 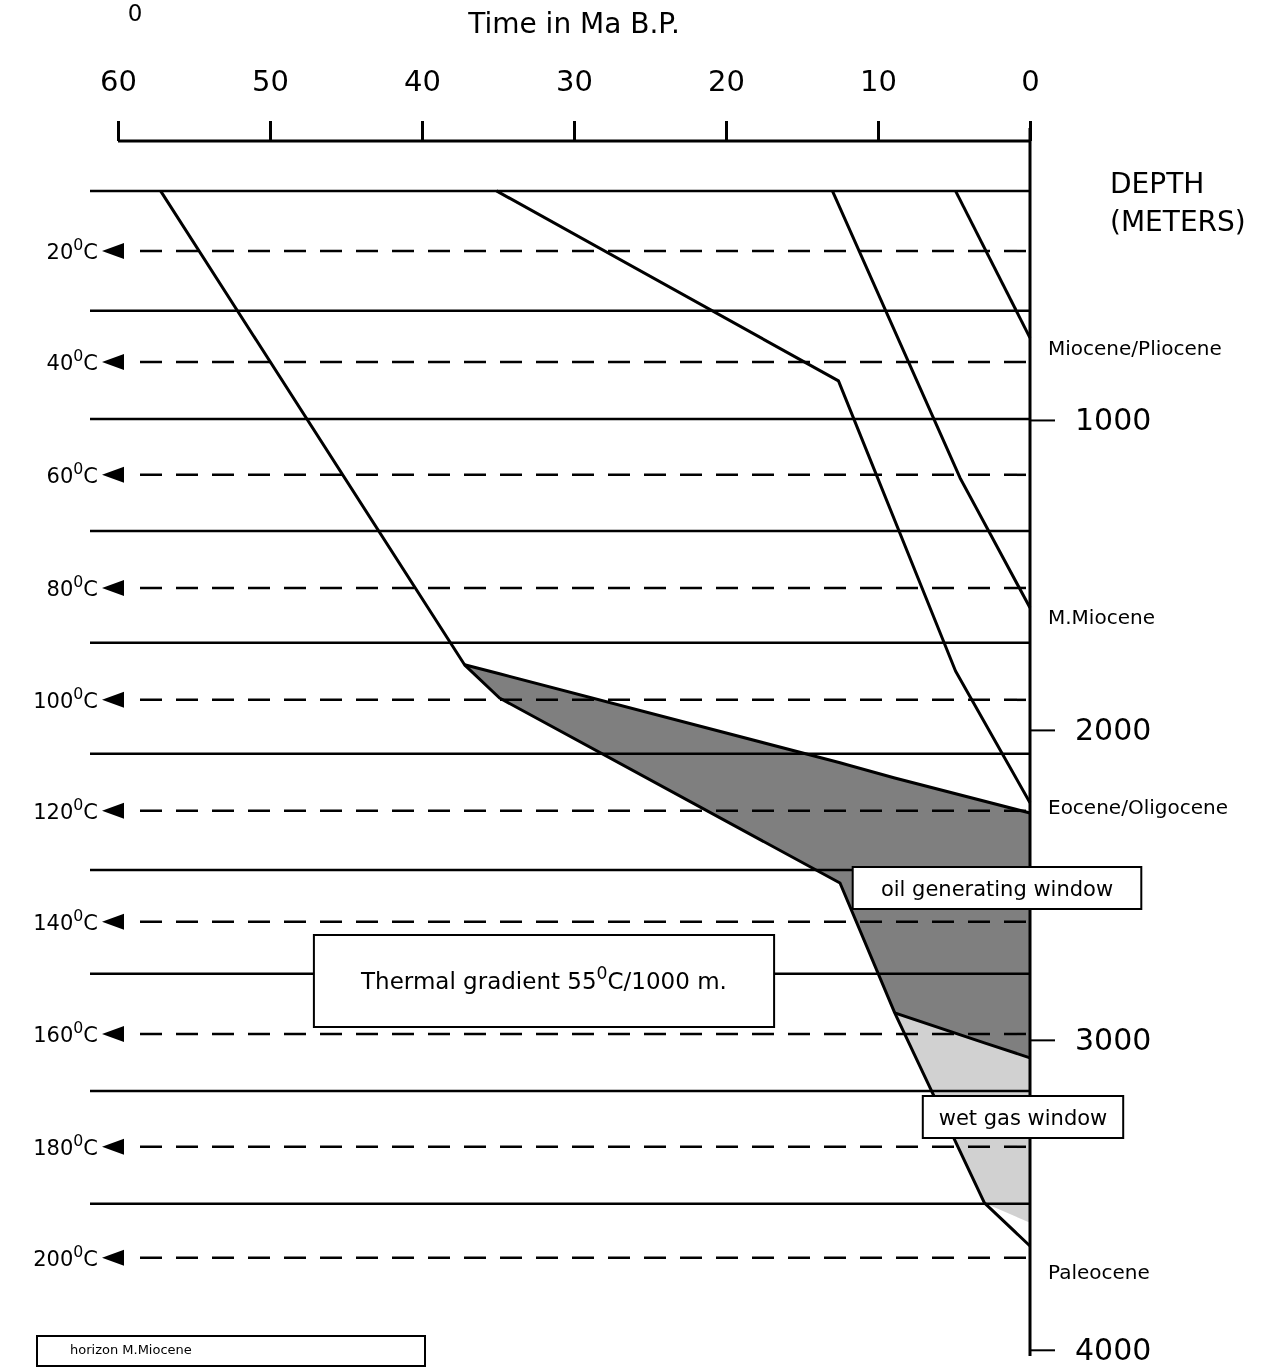 What do you see at coordinates (1113, 420) in the screenshot?
I see `y-tick-label: 1000` at bounding box center [1113, 420].